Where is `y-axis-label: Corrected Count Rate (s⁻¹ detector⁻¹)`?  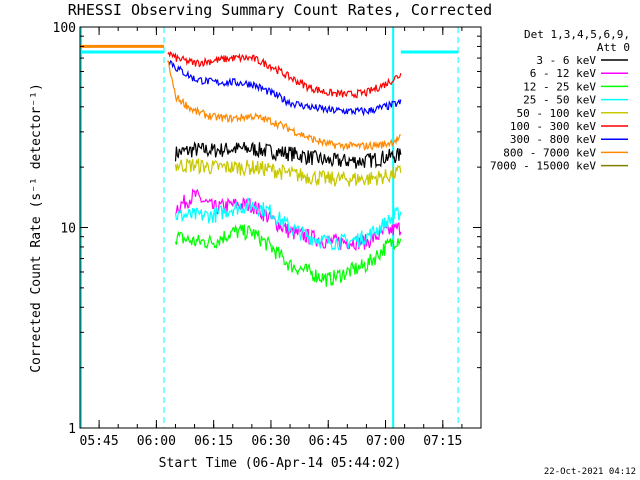 y-axis-label: Corrected Count Rate (s⁻¹ detector⁻¹) is located at coordinates (36, 228).